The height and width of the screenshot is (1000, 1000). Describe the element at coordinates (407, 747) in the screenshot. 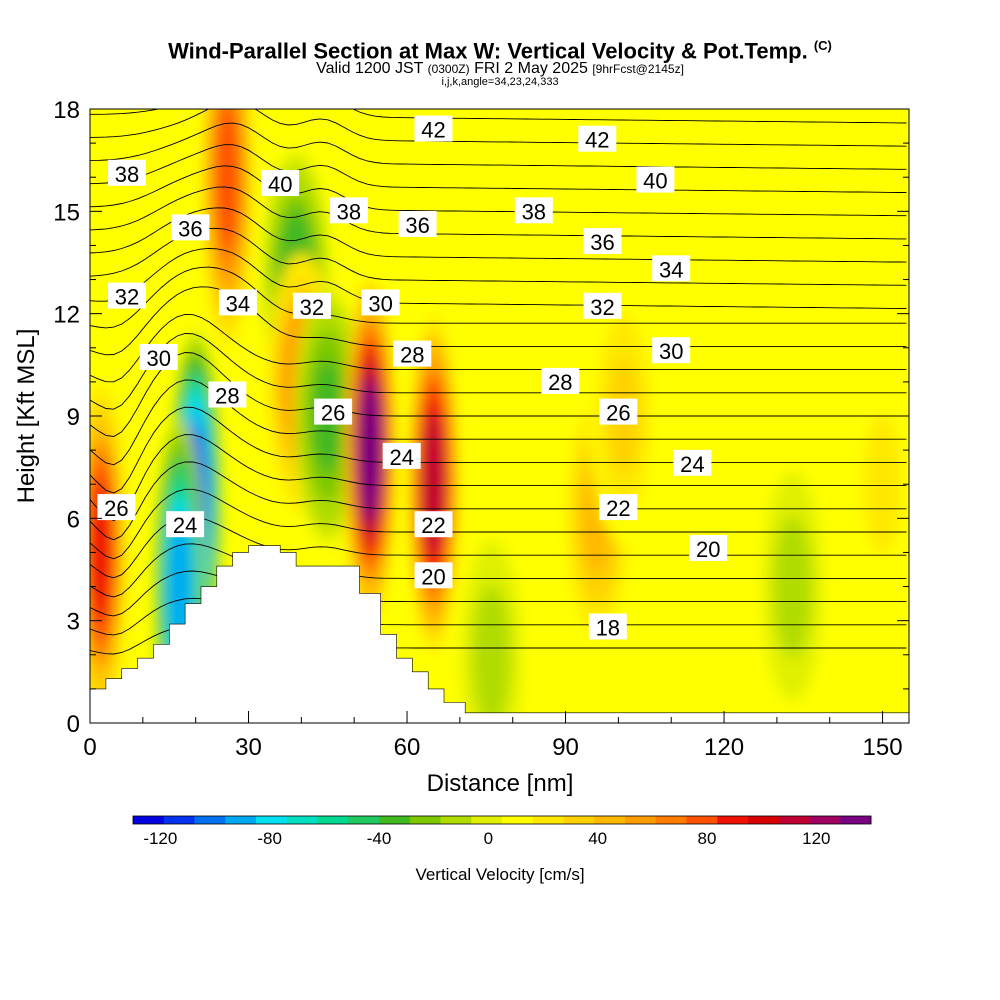

I see `x-tick-label: 60` at that location.